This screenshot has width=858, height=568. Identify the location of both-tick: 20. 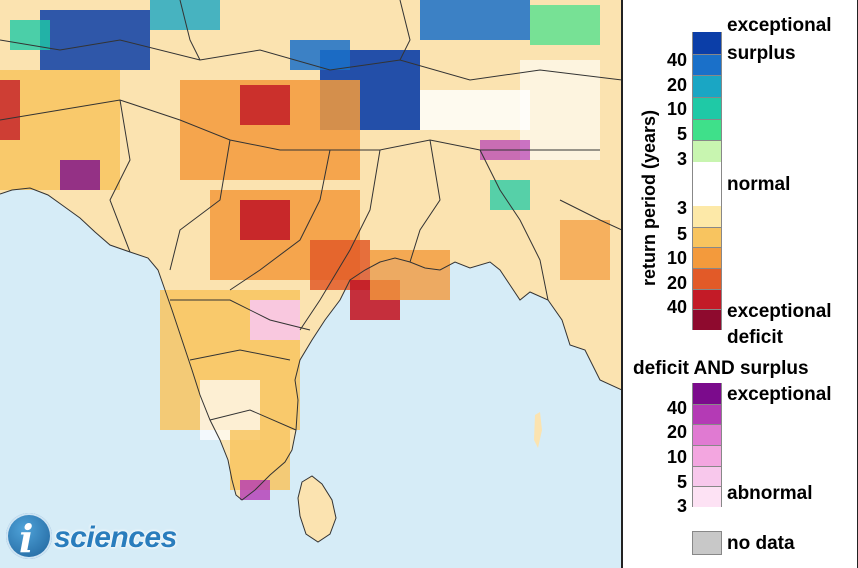
(676, 432).